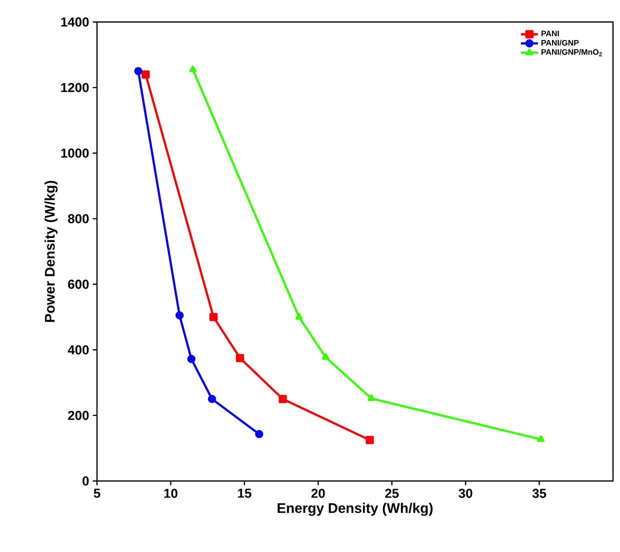 This screenshot has height=552, width=620. What do you see at coordinates (355, 509) in the screenshot?
I see `x-axis-title: Energy Density (Wh/kg)` at bounding box center [355, 509].